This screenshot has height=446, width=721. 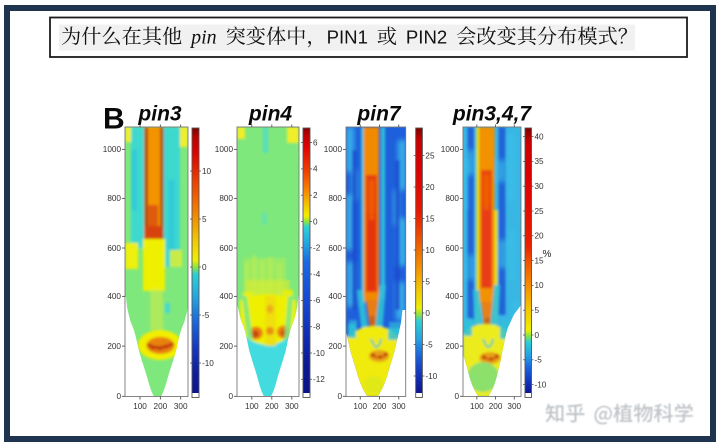 I want to click on svg-text: 4, so click(x=315, y=169).